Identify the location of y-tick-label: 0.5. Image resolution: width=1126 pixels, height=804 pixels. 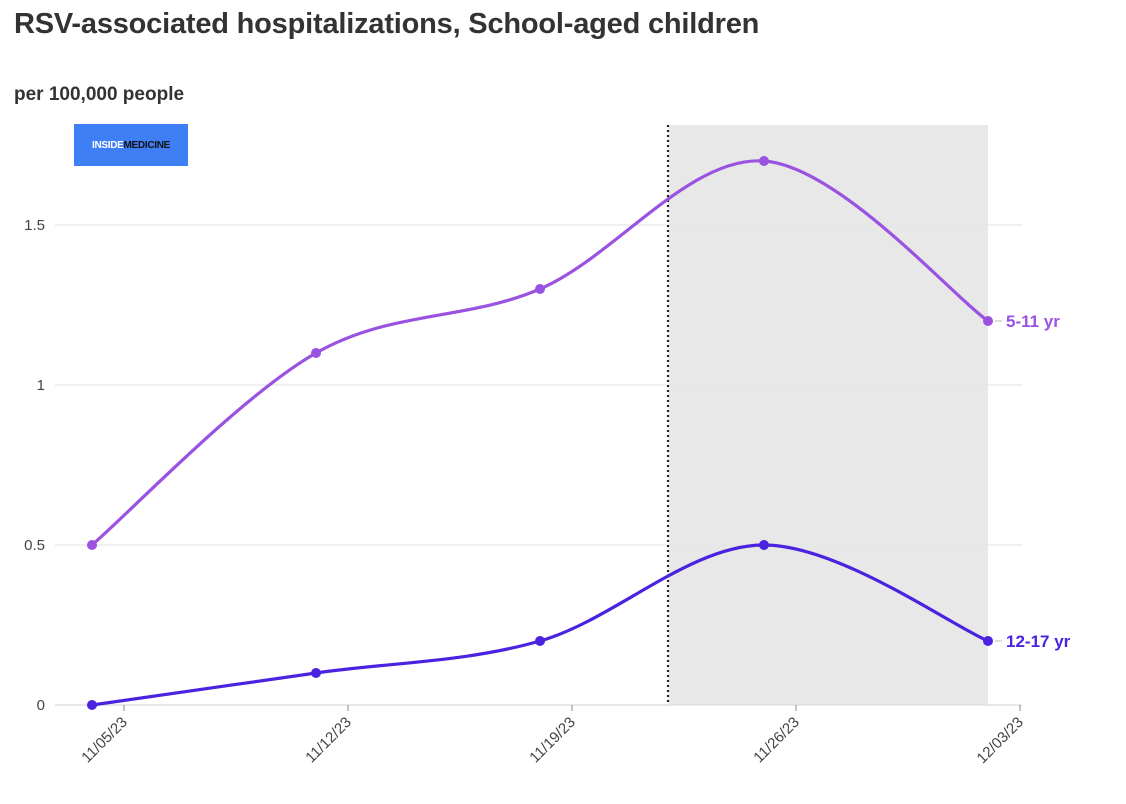
(34, 545).